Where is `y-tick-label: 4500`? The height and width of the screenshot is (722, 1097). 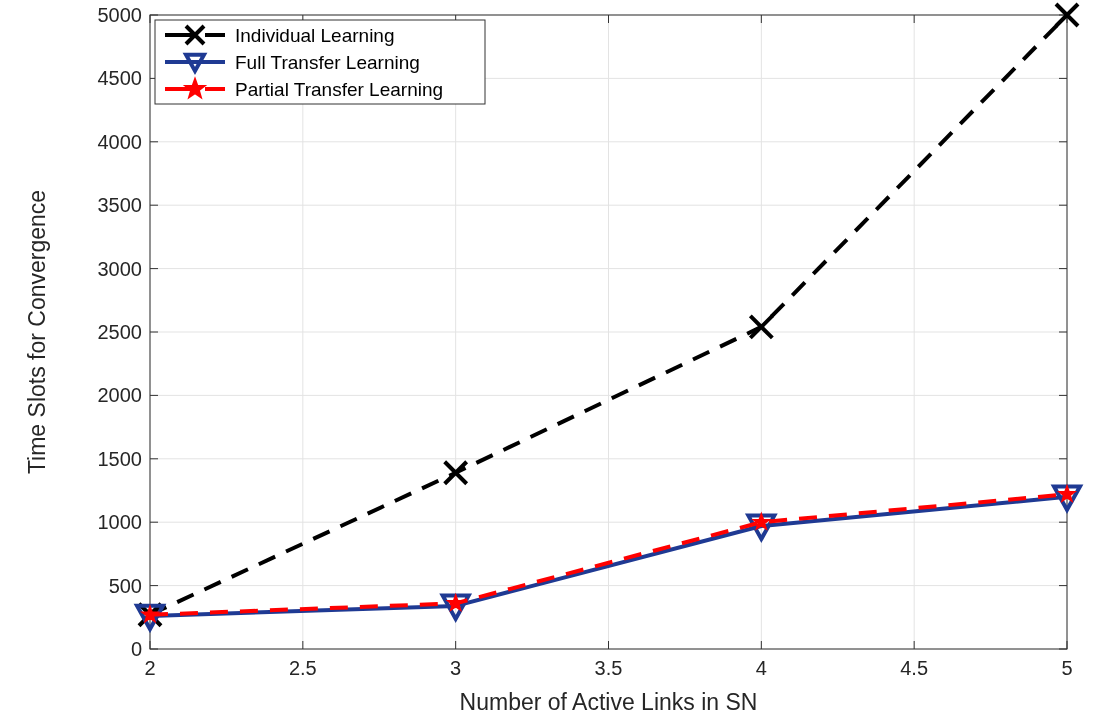 y-tick-label: 4500 is located at coordinates (119, 78).